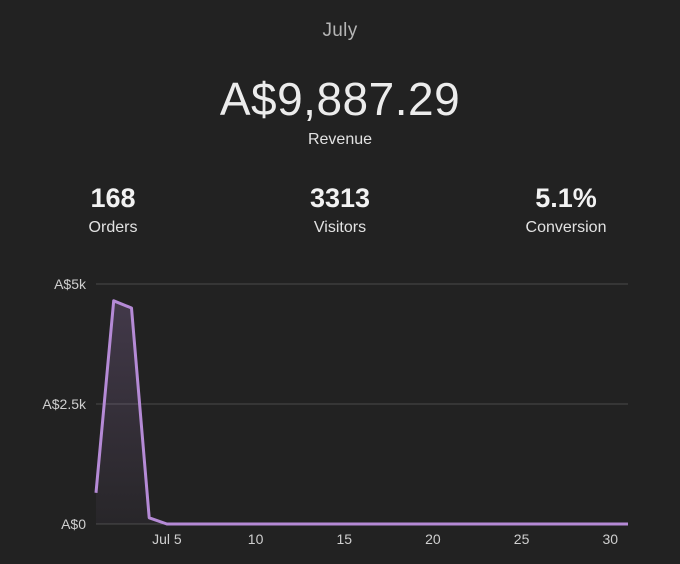  What do you see at coordinates (340, 227) in the screenshot?
I see `visitors-label: Visitors` at bounding box center [340, 227].